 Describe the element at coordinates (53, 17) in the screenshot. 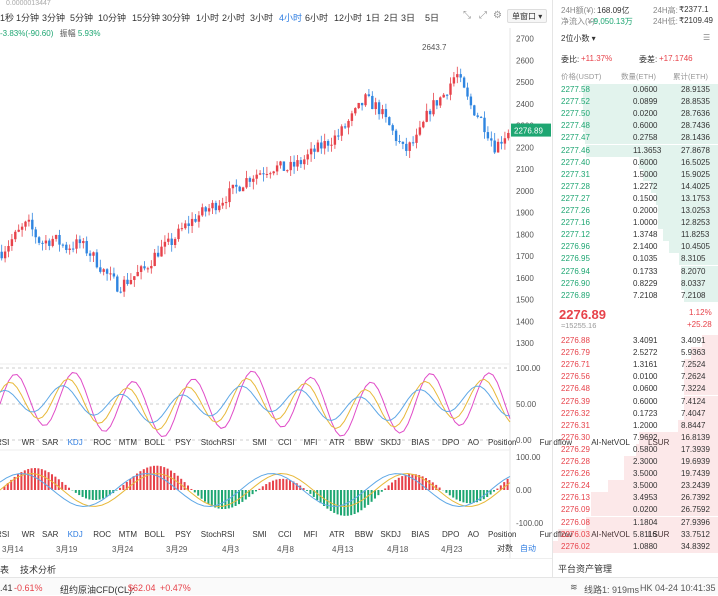

I see `tf-2: 3分钟` at that location.